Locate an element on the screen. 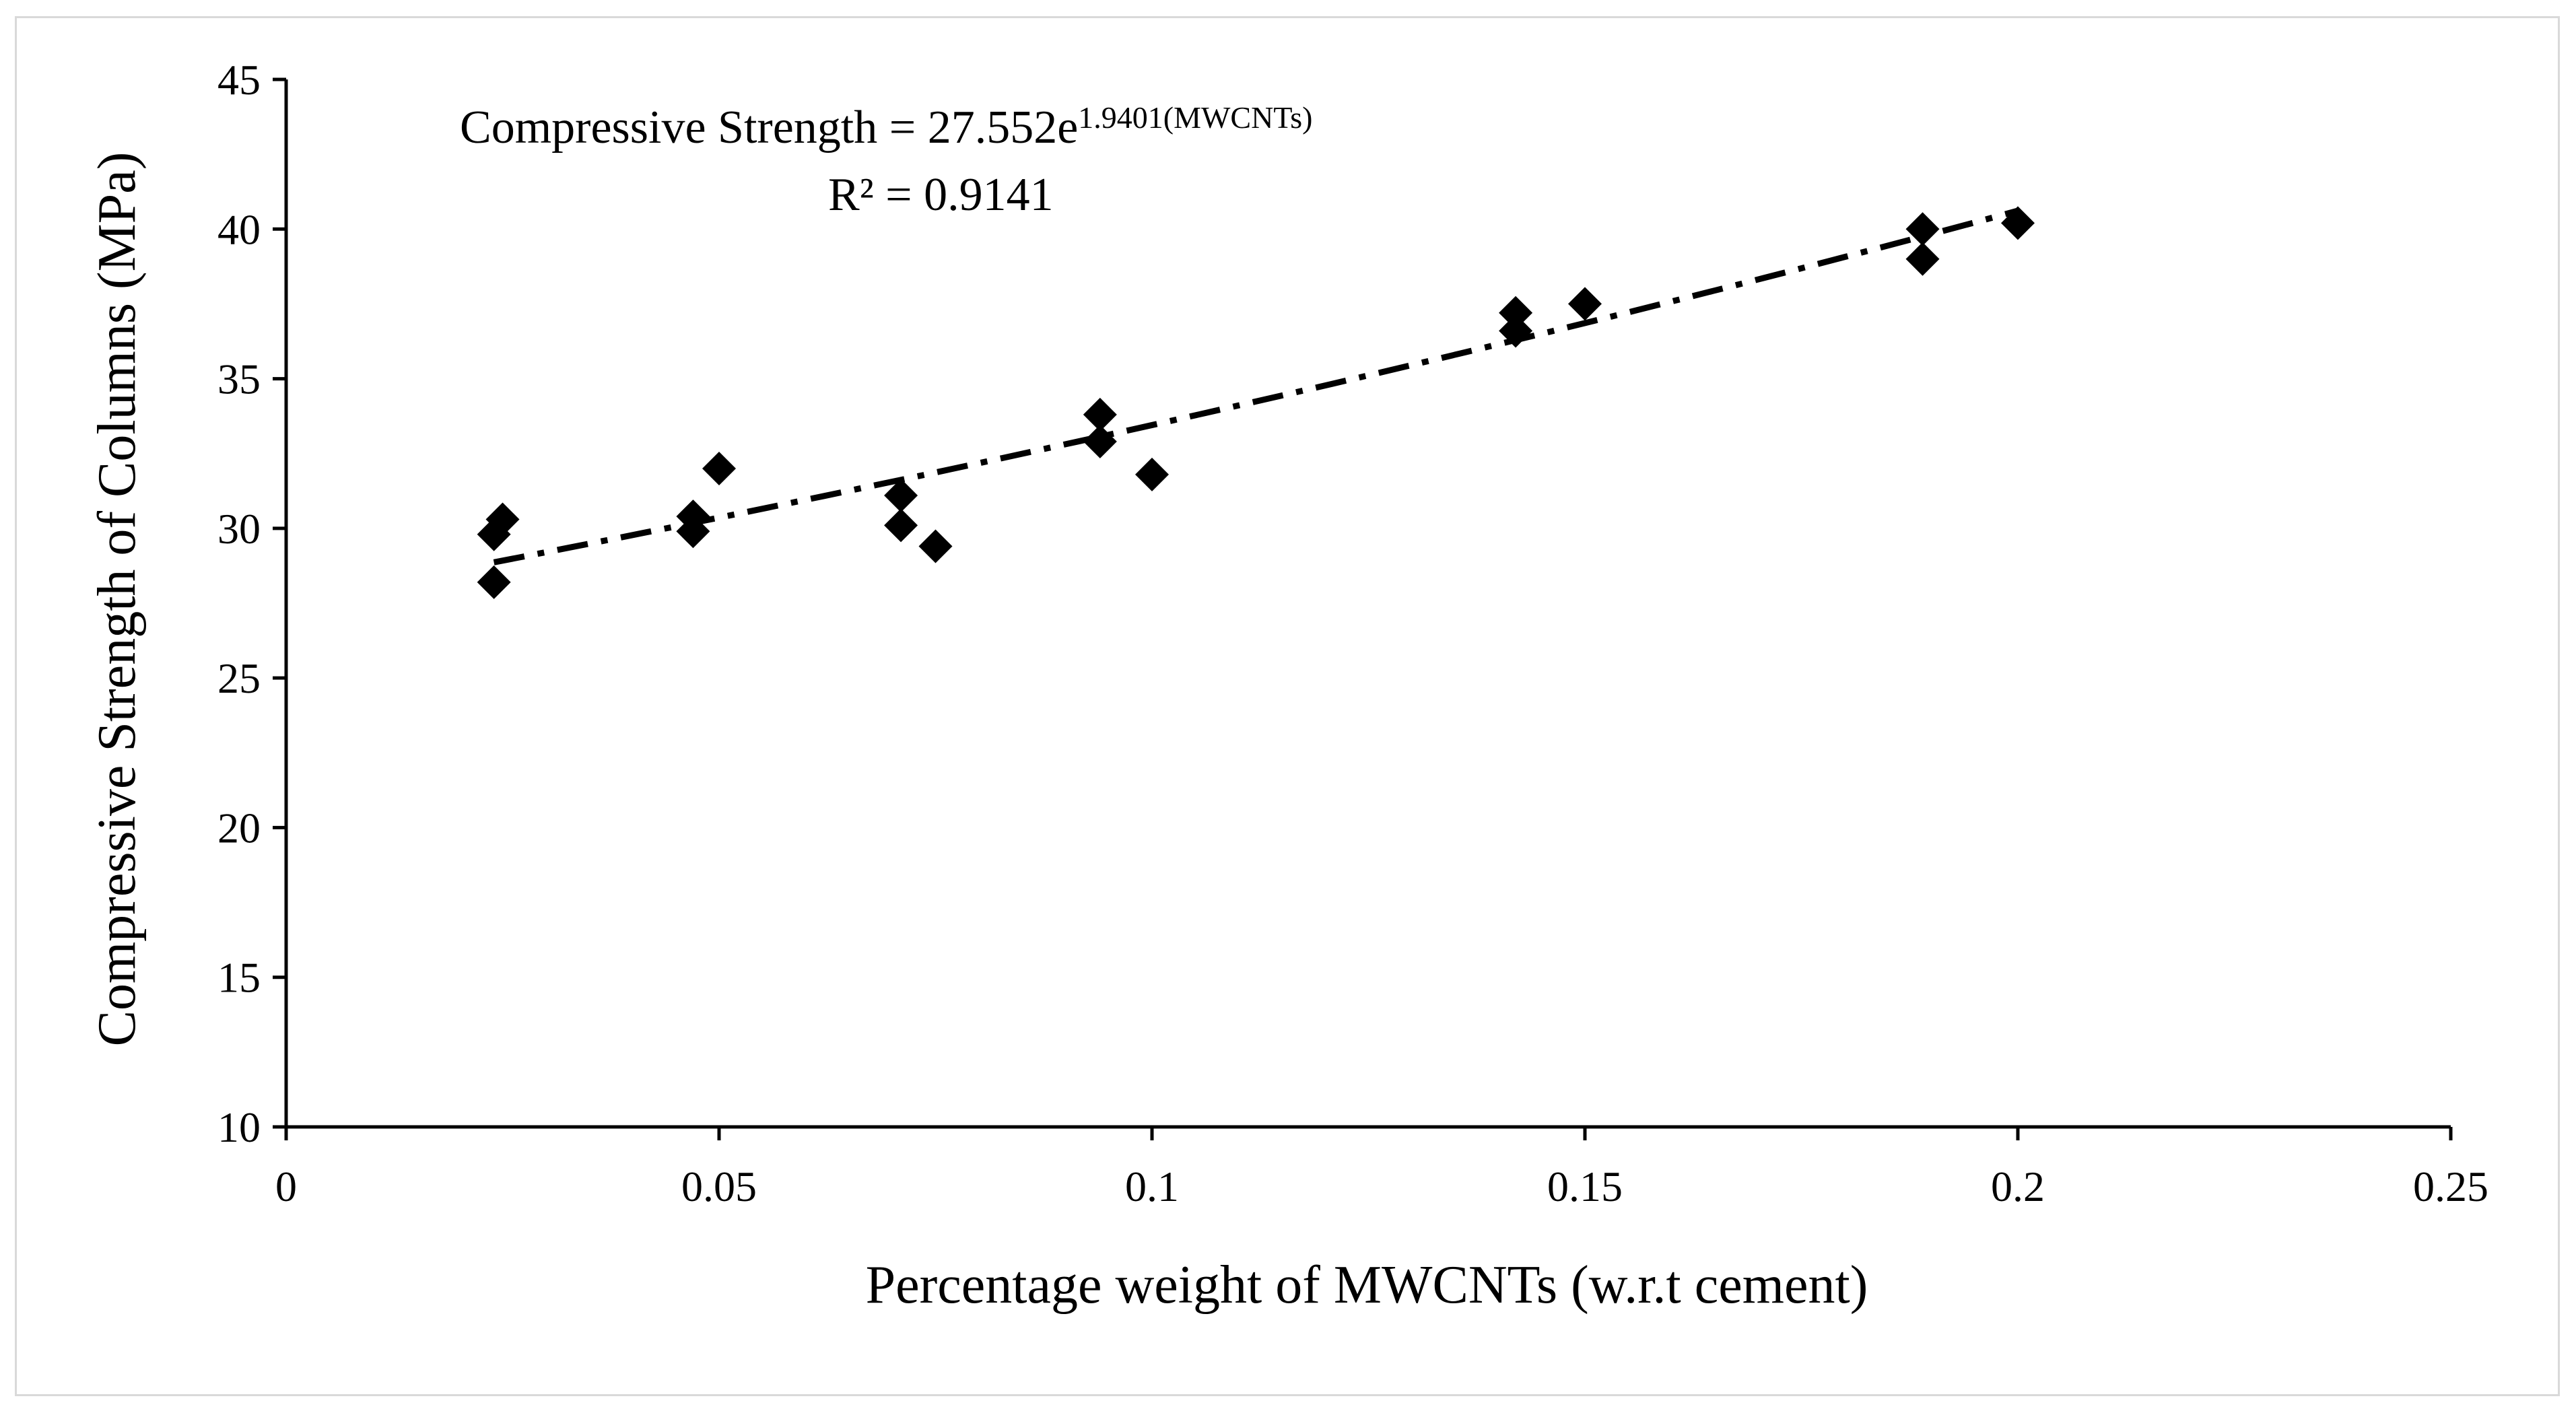 Image resolution: width=2576 pixels, height=1413 pixels. y-tick-label: 20 is located at coordinates (239, 828).